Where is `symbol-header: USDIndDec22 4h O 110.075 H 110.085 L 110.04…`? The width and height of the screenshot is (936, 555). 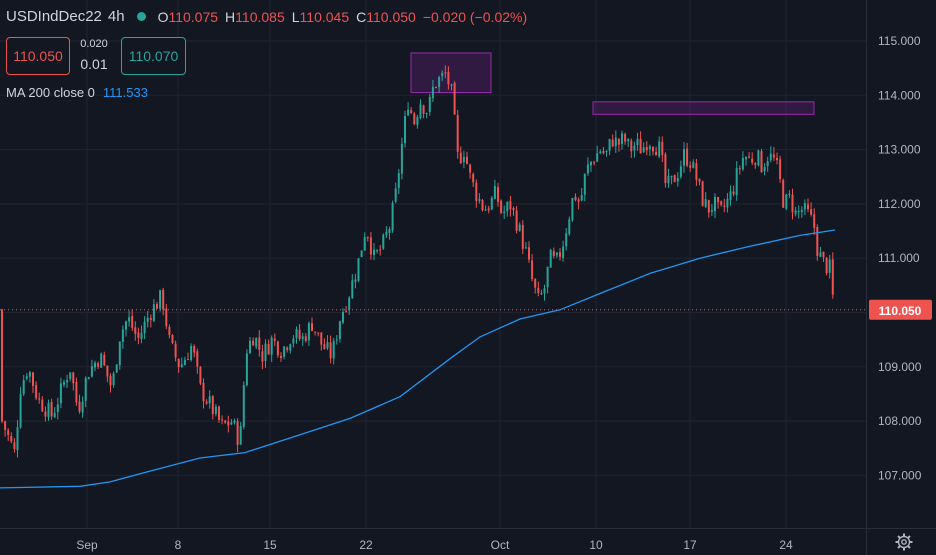
symbol-header: USDIndDec22 4h O 110.075 H 110.085 L 110.04… is located at coordinates (270, 16).